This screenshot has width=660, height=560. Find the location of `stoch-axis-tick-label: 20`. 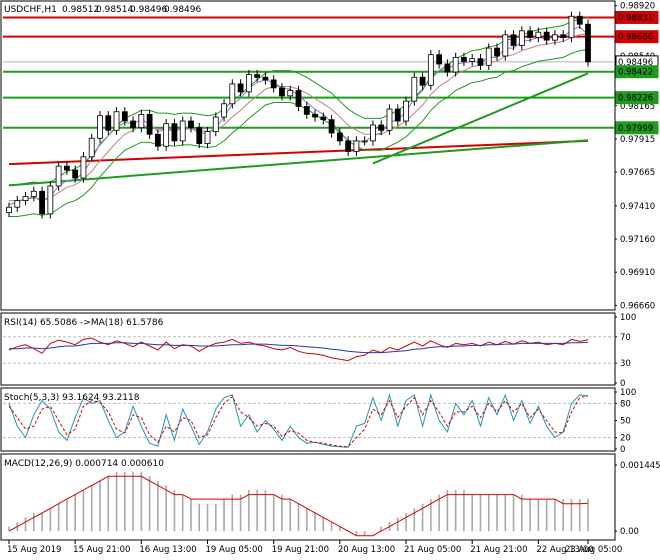

stoch-axis-tick-label: 20 is located at coordinates (625, 439).